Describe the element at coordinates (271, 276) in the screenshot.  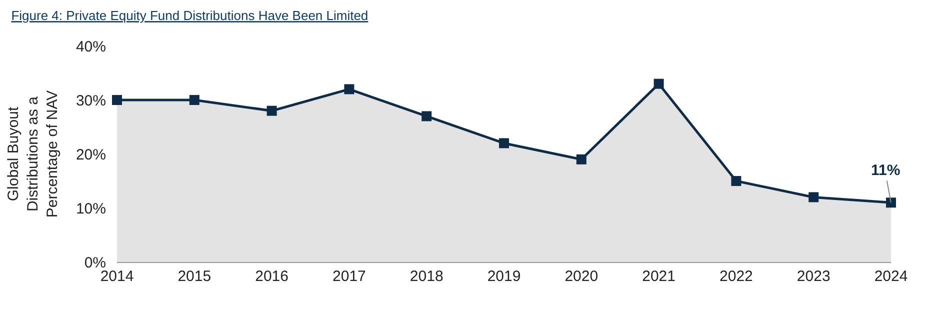
I see `x-tick-label: 2016` at that location.